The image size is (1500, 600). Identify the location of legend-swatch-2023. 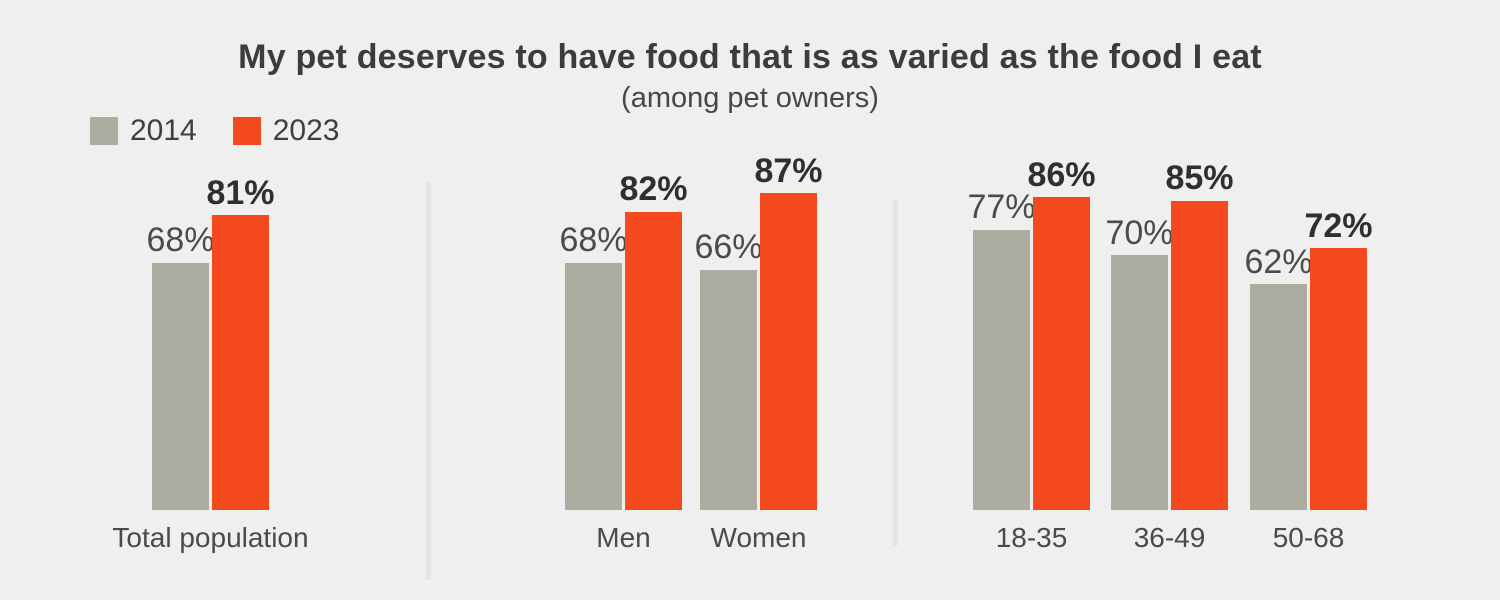
(246, 131).